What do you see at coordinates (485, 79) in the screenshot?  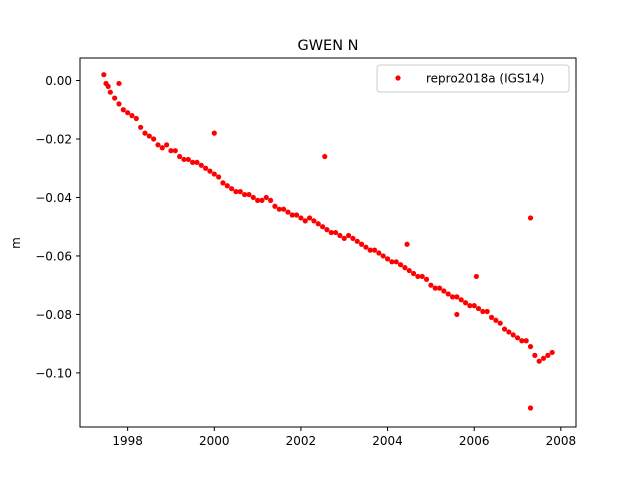 I see `legend-label: repro2018a (IGS14)` at bounding box center [485, 79].